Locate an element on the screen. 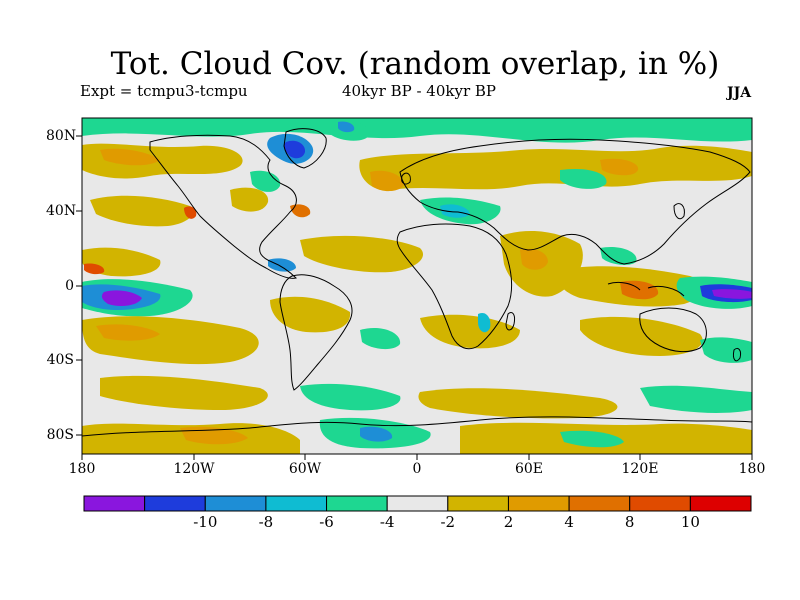  colorbar-tick-label: 2 is located at coordinates (508, 522).